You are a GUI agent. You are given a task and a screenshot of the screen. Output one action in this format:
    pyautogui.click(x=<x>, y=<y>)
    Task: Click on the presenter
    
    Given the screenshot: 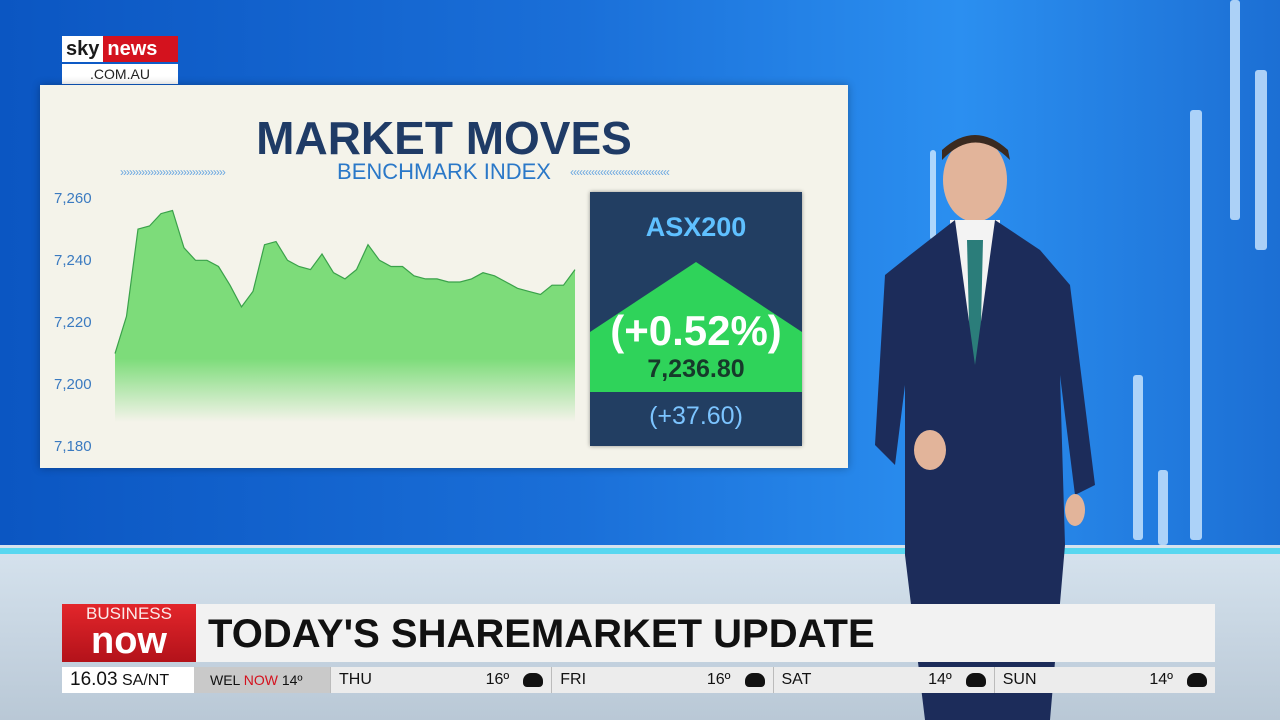 What is the action you would take?
    pyautogui.click(x=985, y=427)
    